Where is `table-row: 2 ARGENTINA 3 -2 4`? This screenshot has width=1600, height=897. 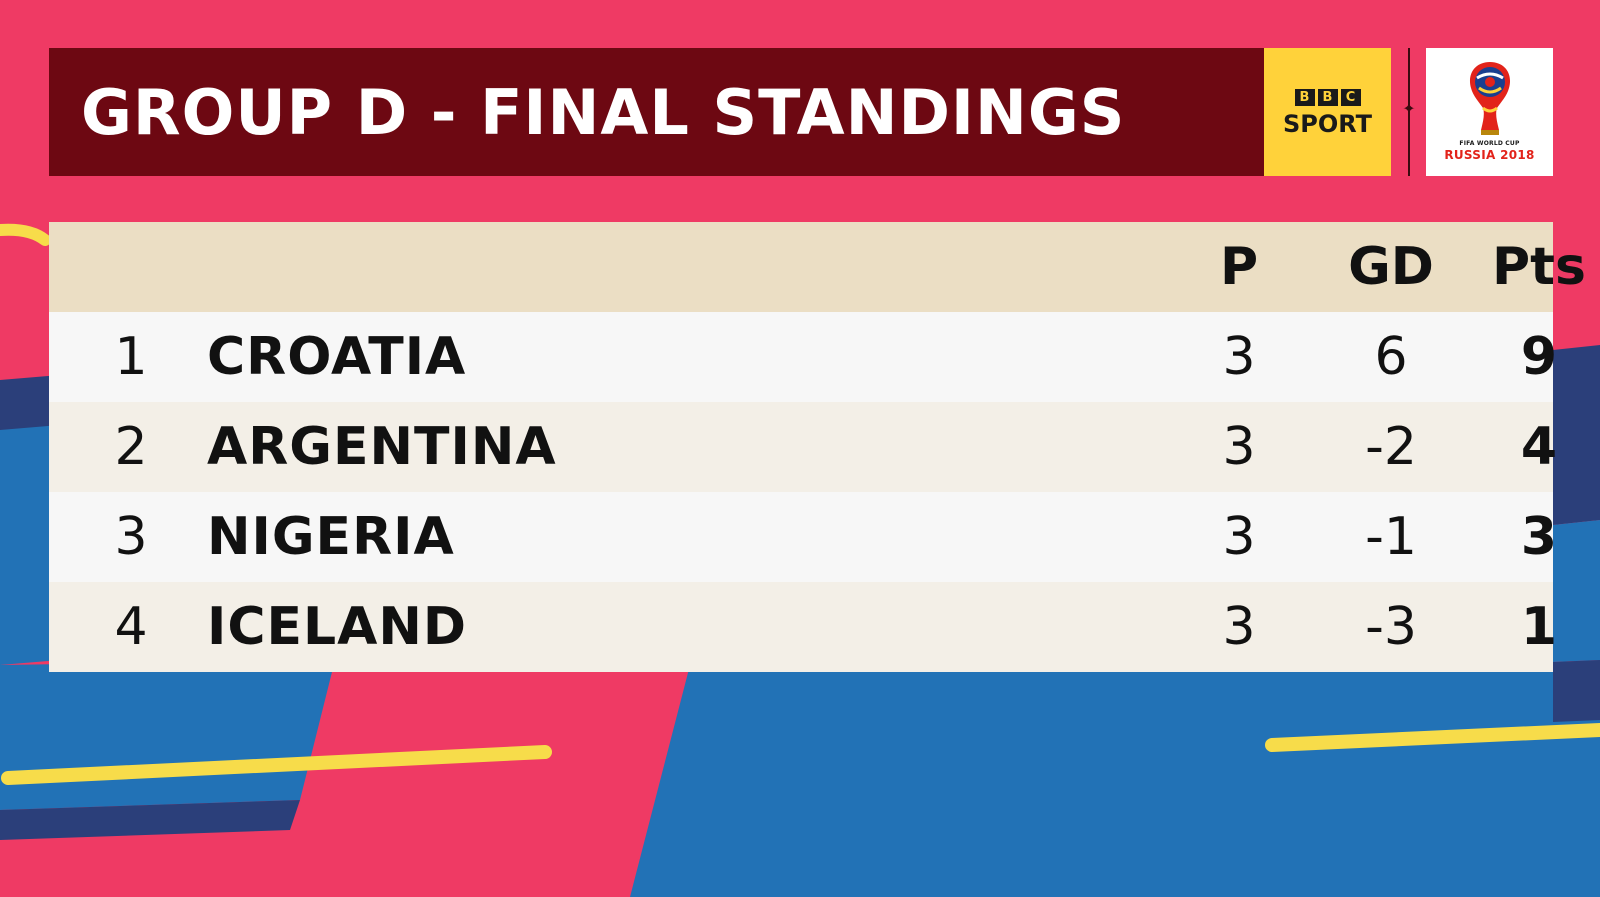
table-row: 2 ARGENTINA 3 -2 4 is located at coordinates (803, 447).